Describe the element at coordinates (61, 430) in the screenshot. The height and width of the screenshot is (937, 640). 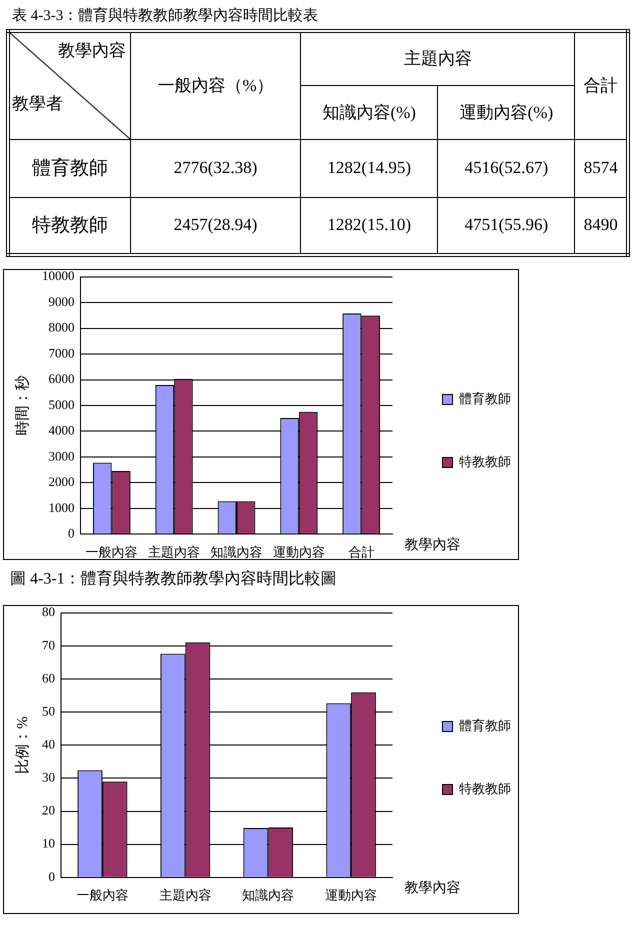
I see `y-tick-label: 4000` at that location.